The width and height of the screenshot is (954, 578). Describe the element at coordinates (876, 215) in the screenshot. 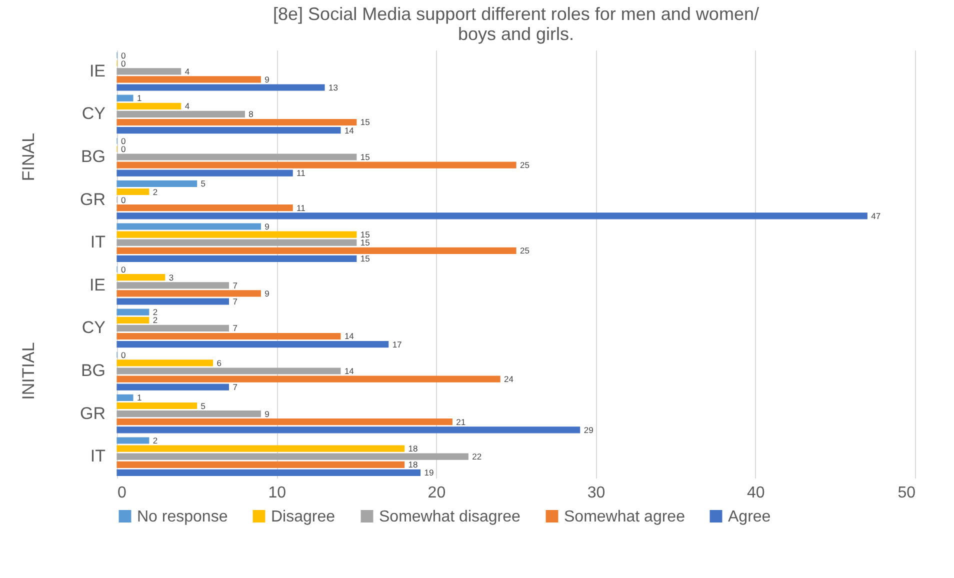

I see `data-label: 47` at that location.